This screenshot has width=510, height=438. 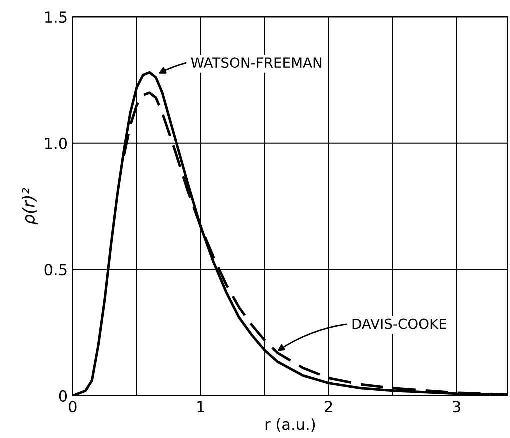 What do you see at coordinates (30, 206) in the screenshot?
I see `y-axis-title: ρ(r)²` at bounding box center [30, 206].